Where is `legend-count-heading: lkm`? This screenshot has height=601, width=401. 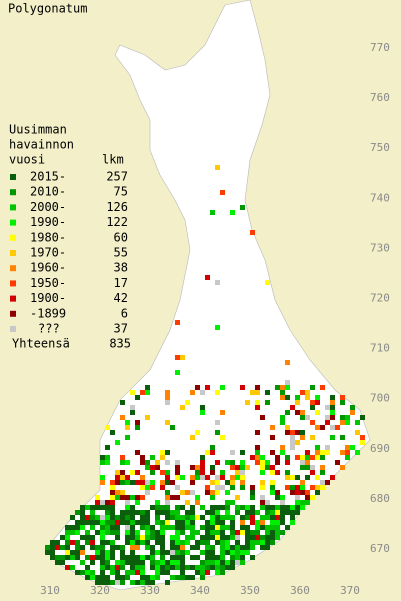
legend-count-heading: lkm is located at coordinates (113, 160).